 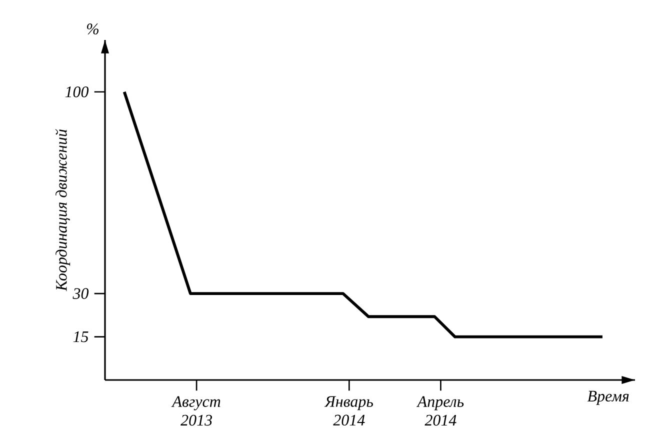 I want to click on y-axis-title: Координация движений, so click(x=62, y=210).